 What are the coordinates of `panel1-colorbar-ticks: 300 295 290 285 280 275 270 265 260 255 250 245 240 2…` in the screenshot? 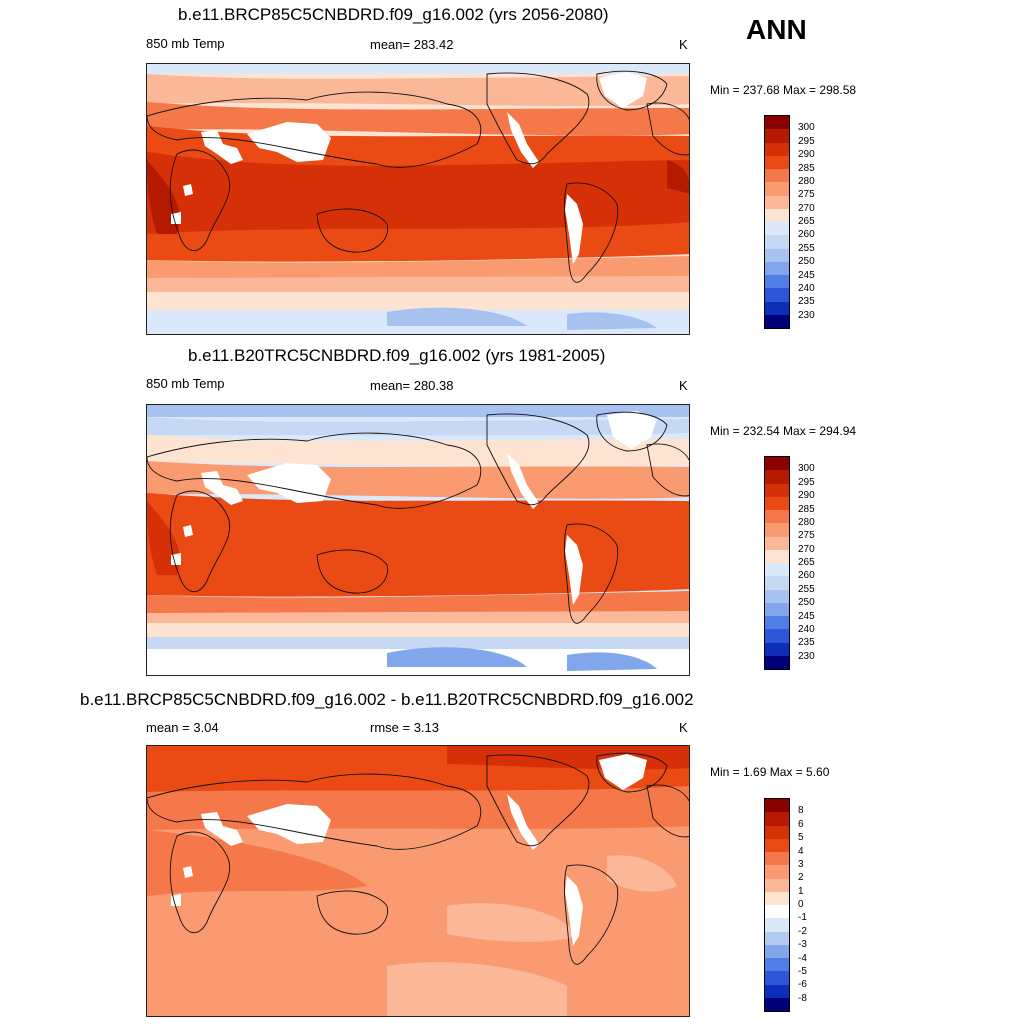 It's located at (818, 222).